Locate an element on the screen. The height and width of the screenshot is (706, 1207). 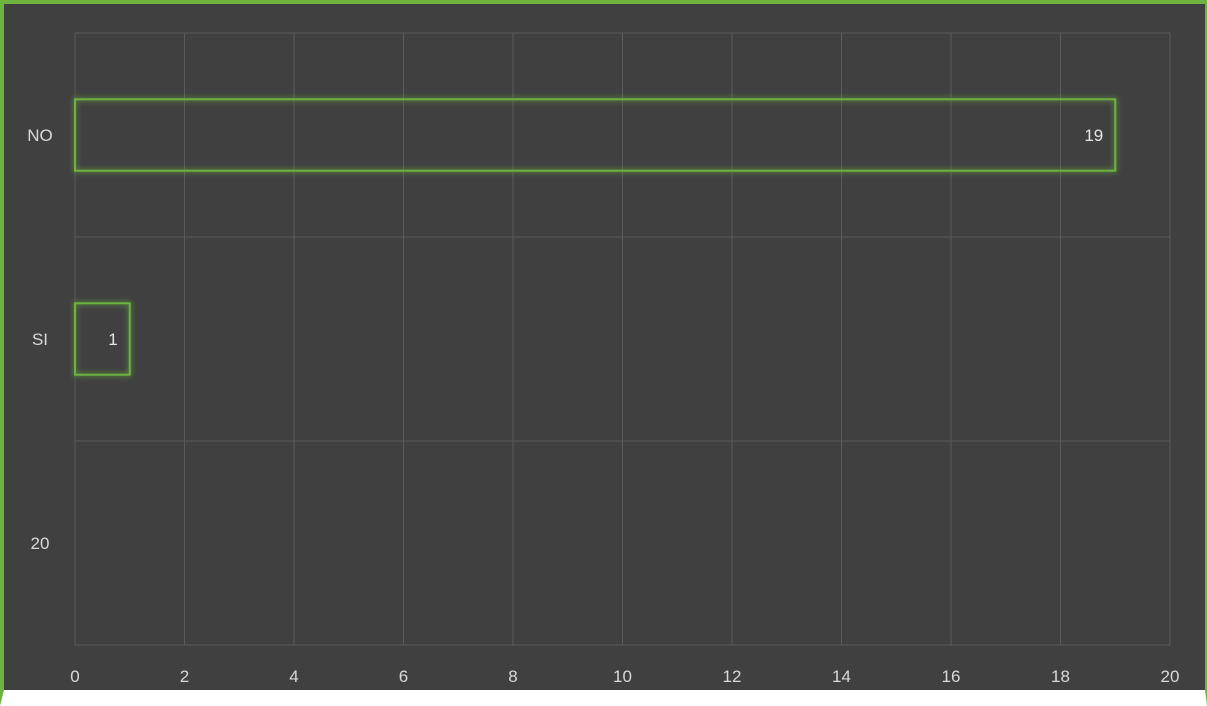
x-tick-label: 0 is located at coordinates (74, 676).